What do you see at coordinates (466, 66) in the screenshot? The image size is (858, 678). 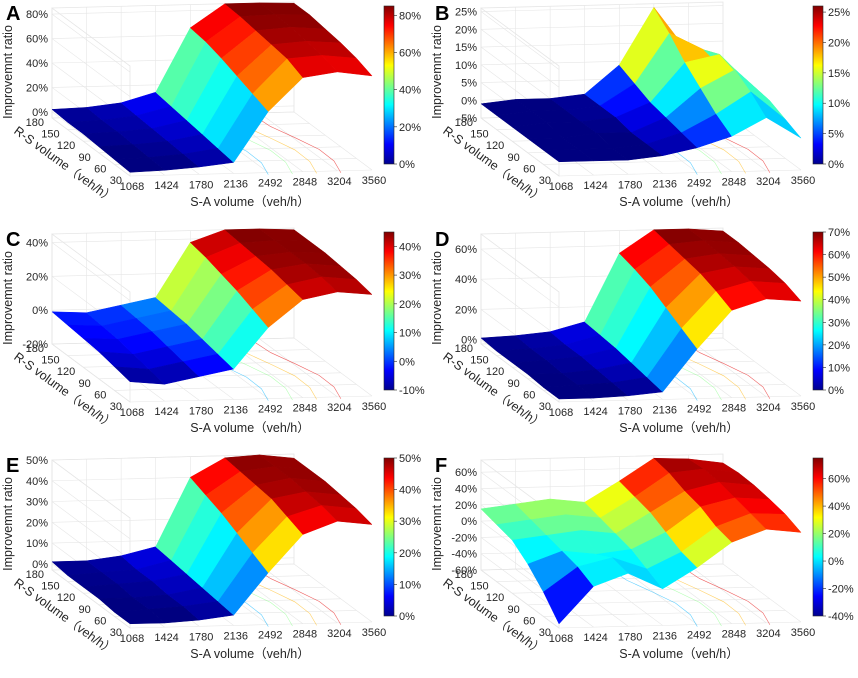 I see `z-tick-label: 10%` at bounding box center [466, 66].